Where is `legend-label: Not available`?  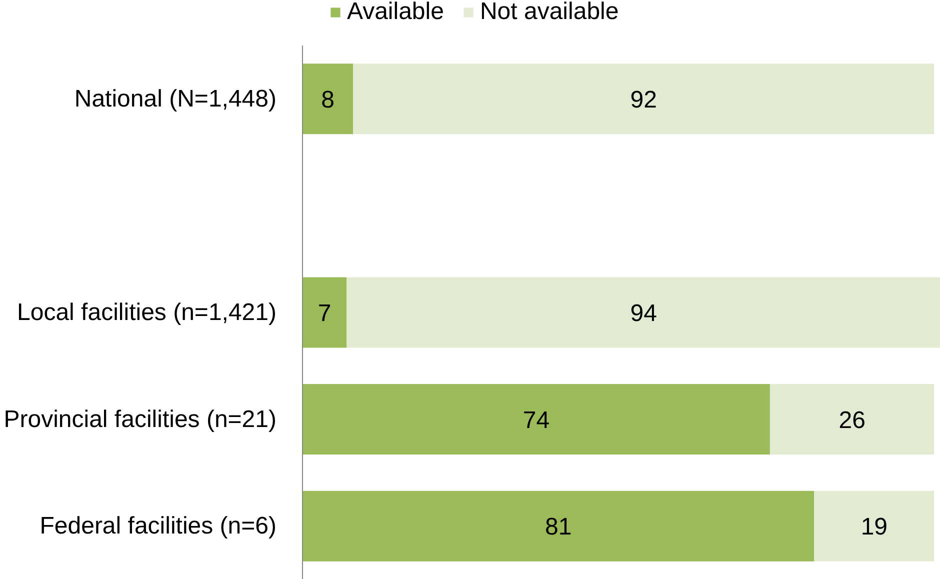
legend-label: Not available is located at coordinates (549, 13).